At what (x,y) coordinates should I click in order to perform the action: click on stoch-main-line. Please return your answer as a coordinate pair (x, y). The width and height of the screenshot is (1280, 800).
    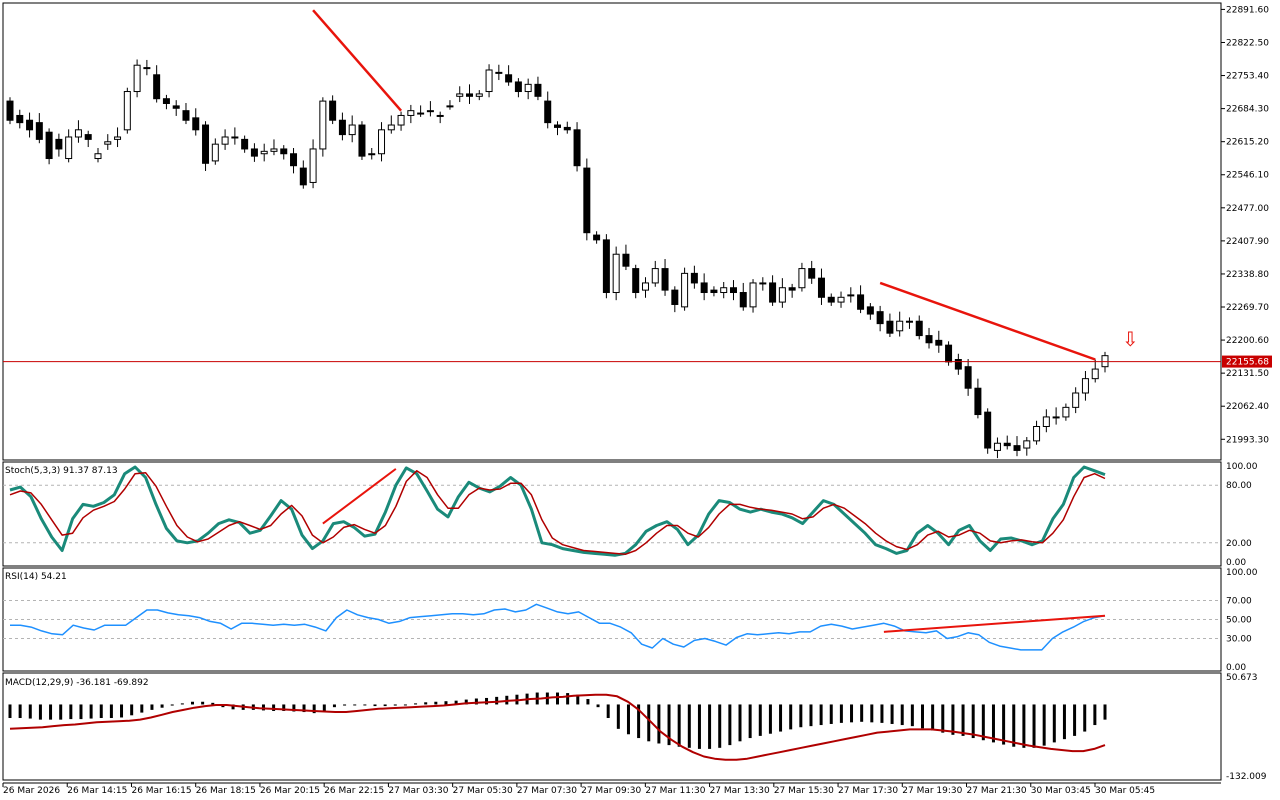
    Looking at the image, I should click on (557, 511).